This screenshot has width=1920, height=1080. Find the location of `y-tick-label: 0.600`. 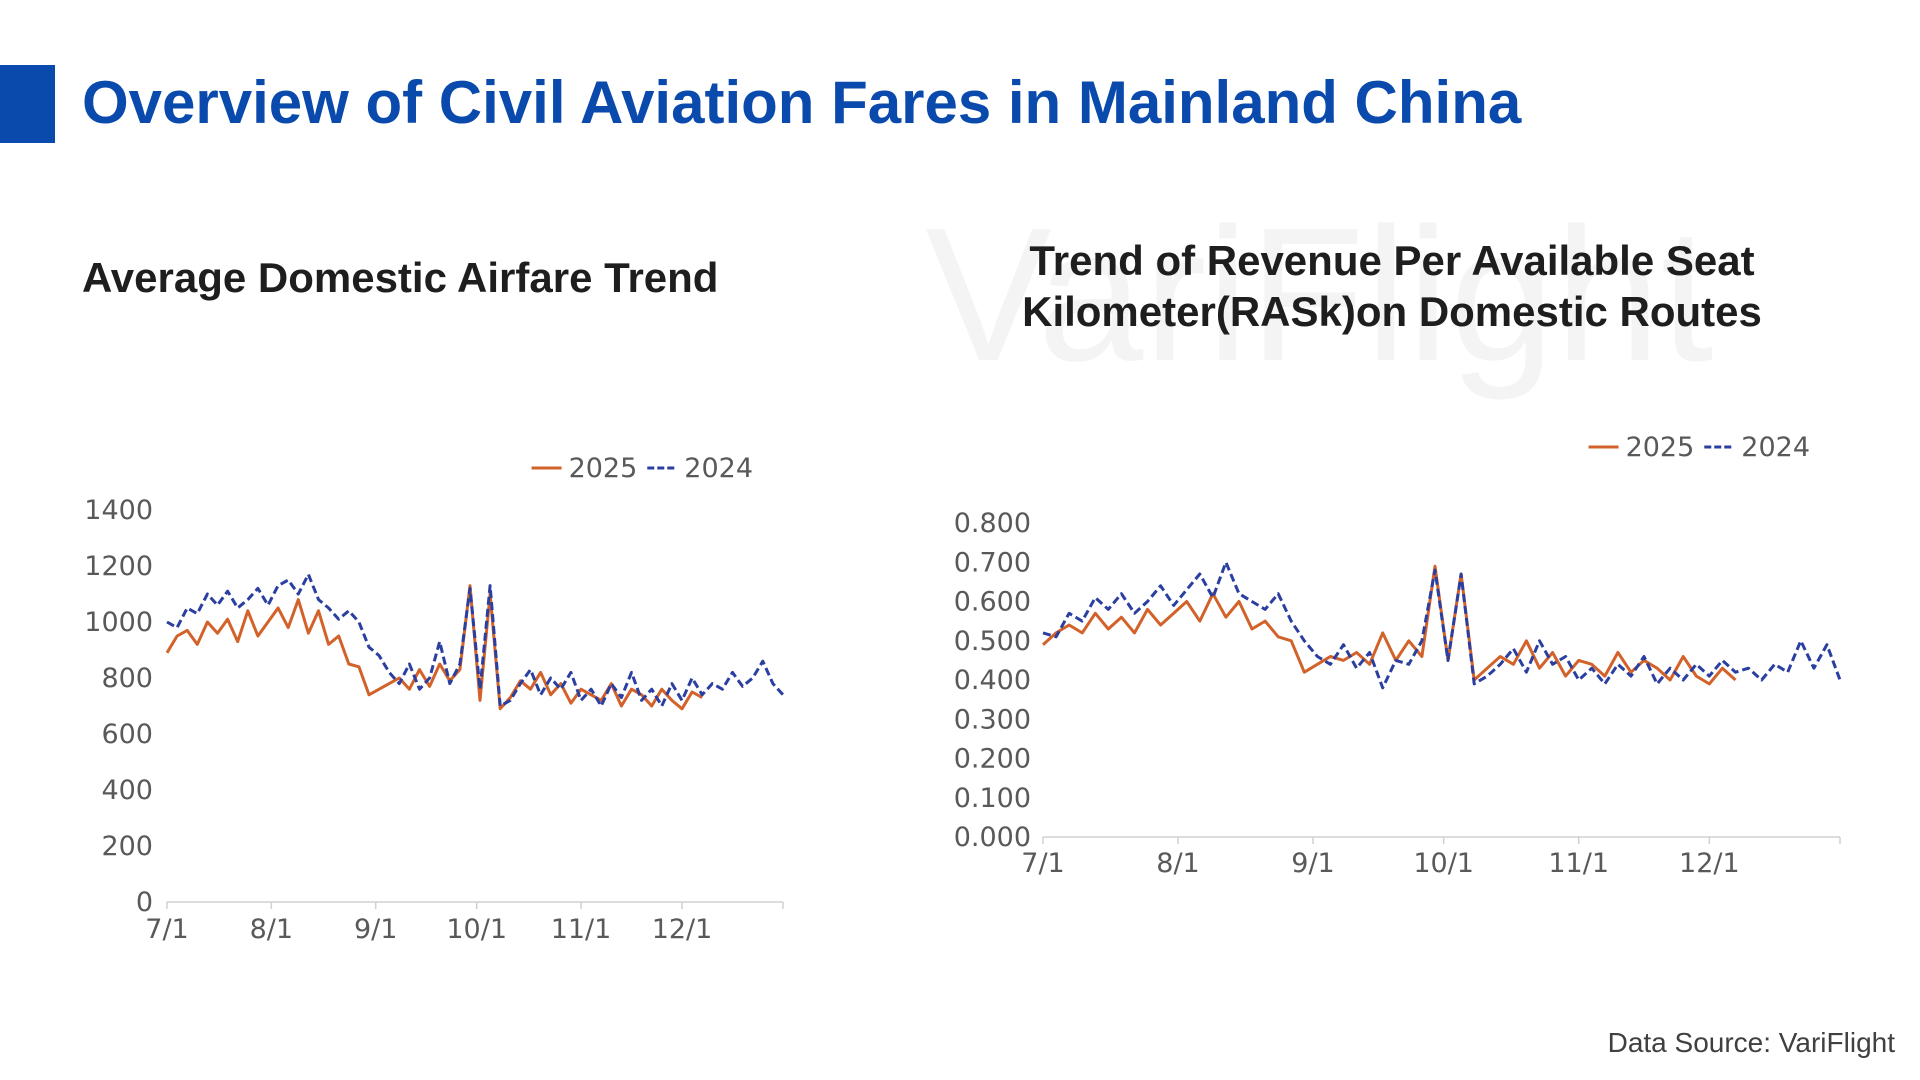

y-tick-label: 0.600 is located at coordinates (992, 602).